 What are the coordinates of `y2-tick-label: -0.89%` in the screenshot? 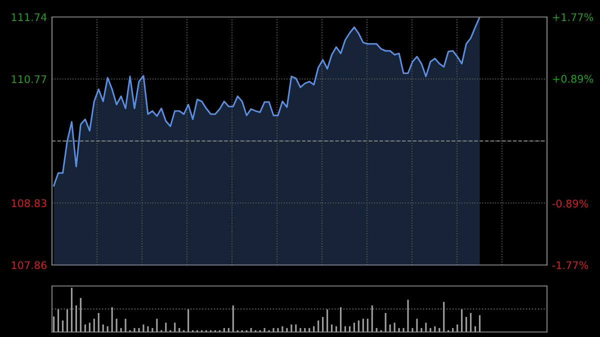 It's located at (570, 204).